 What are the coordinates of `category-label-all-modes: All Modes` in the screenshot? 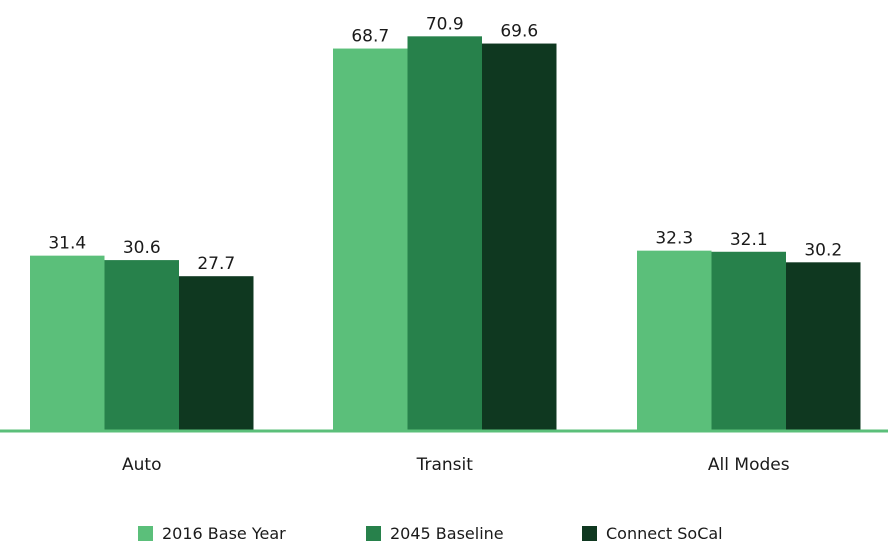 It's located at (749, 465).